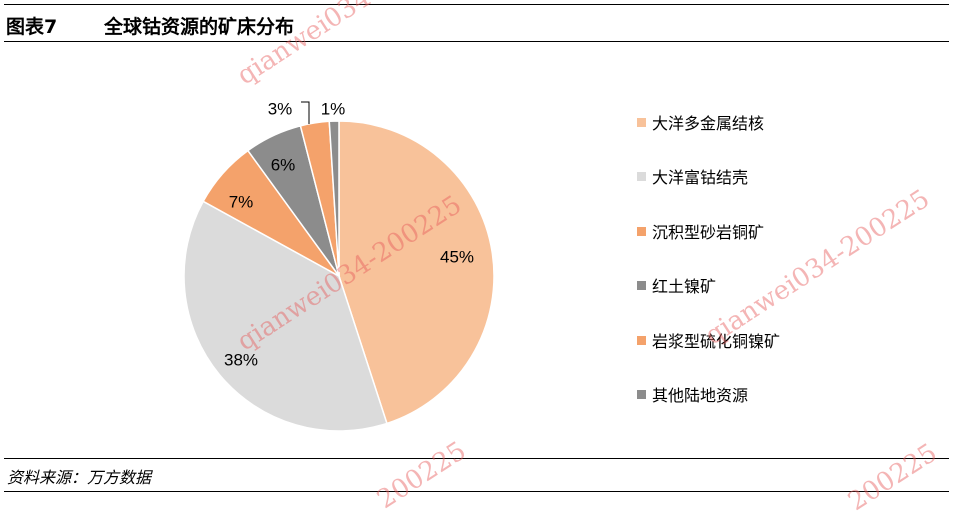 Image resolution: width=953 pixels, height=517 pixels. What do you see at coordinates (457, 256) in the screenshot?
I see `data-label-1: 45%` at bounding box center [457, 256].